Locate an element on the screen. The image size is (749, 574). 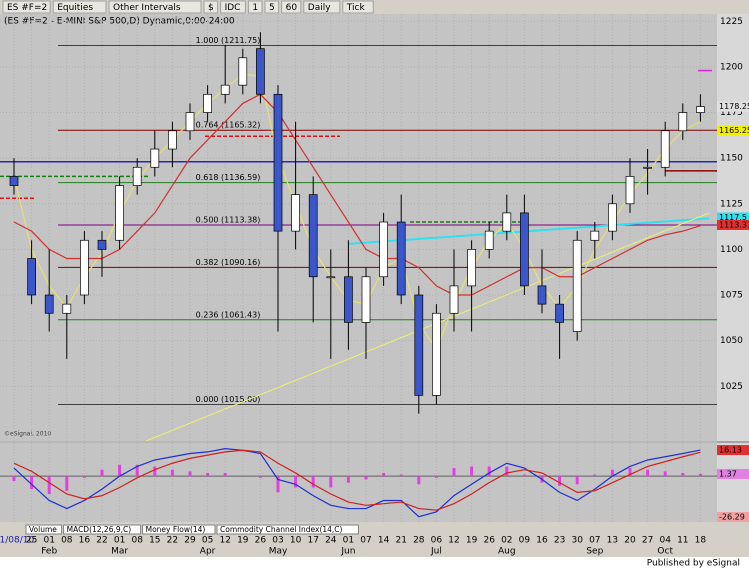
x-tick-label: 20 is located at coordinates (630, 541).